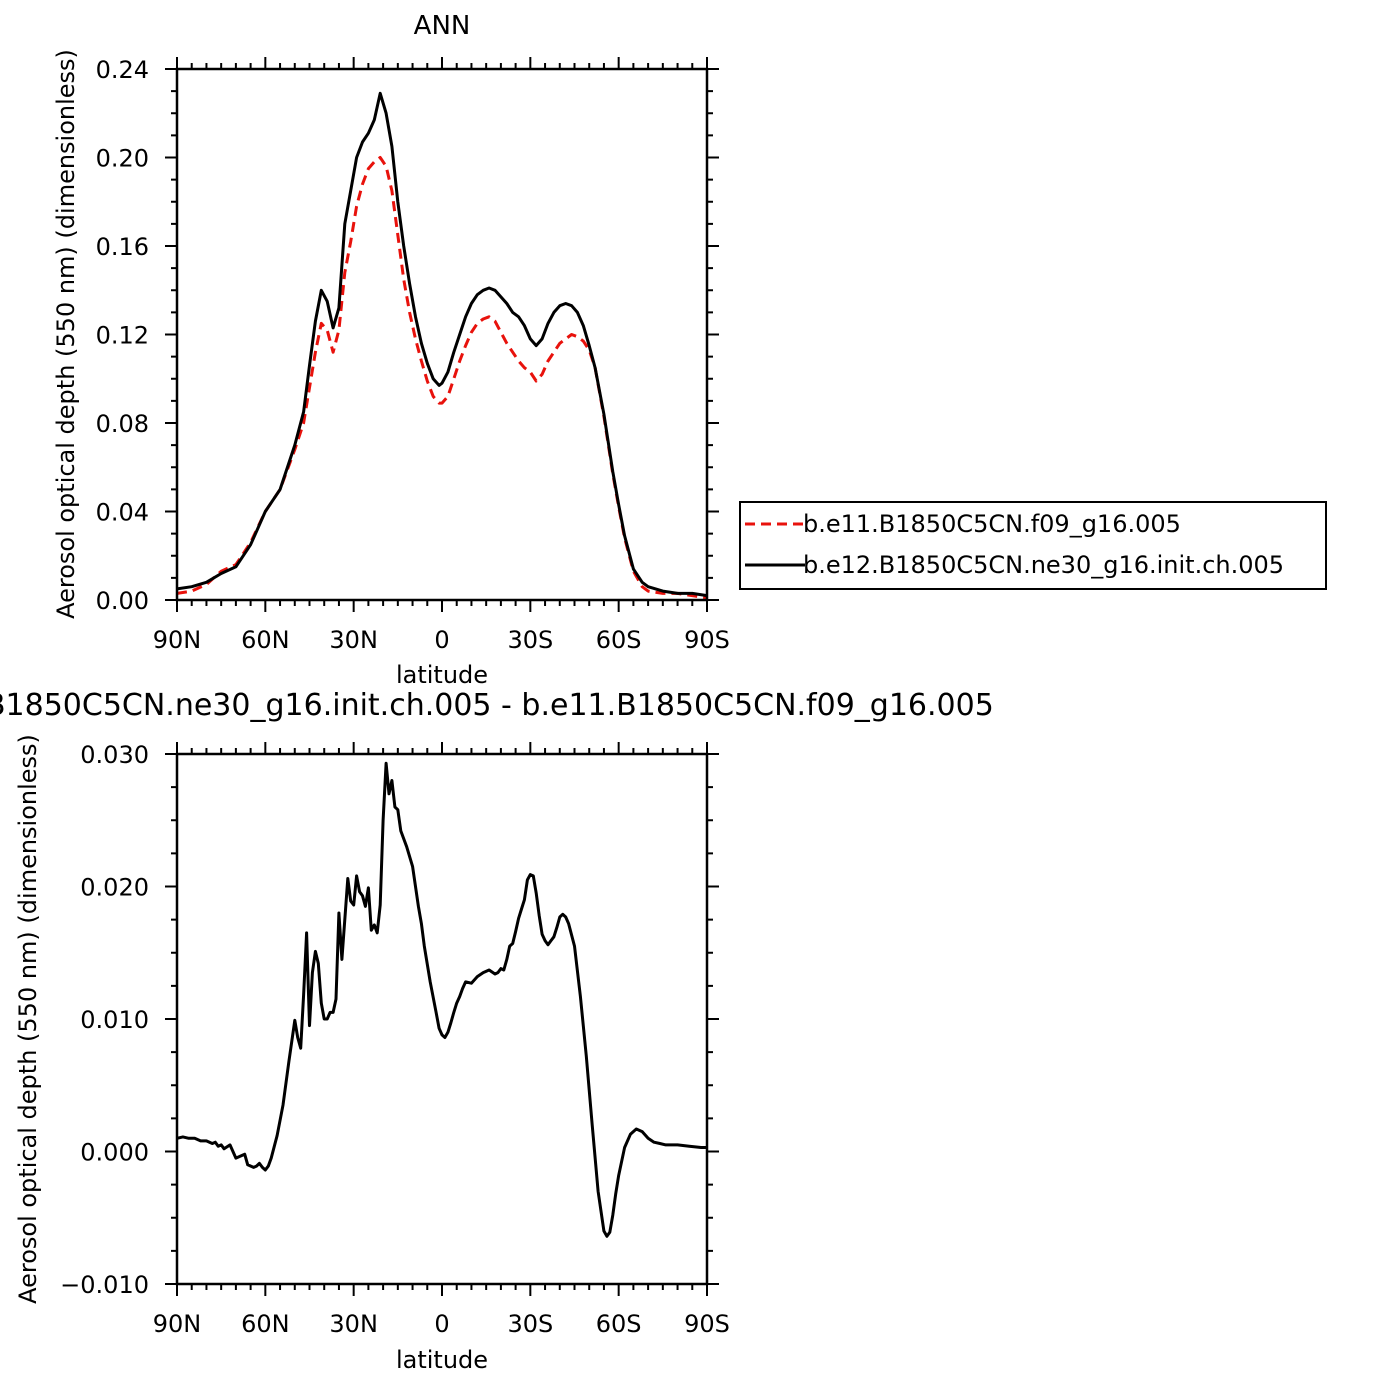 The width and height of the screenshot is (1380, 1381). Describe the element at coordinates (122, 70) in the screenshot. I see `y-tick-label: 0.24` at that location.